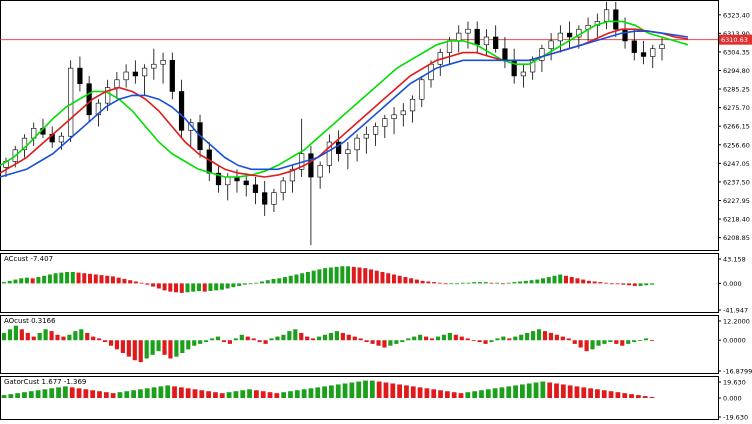 This screenshot has height=424, width=752. I want to click on y-tick-label: 0.000, so click(732, 284).